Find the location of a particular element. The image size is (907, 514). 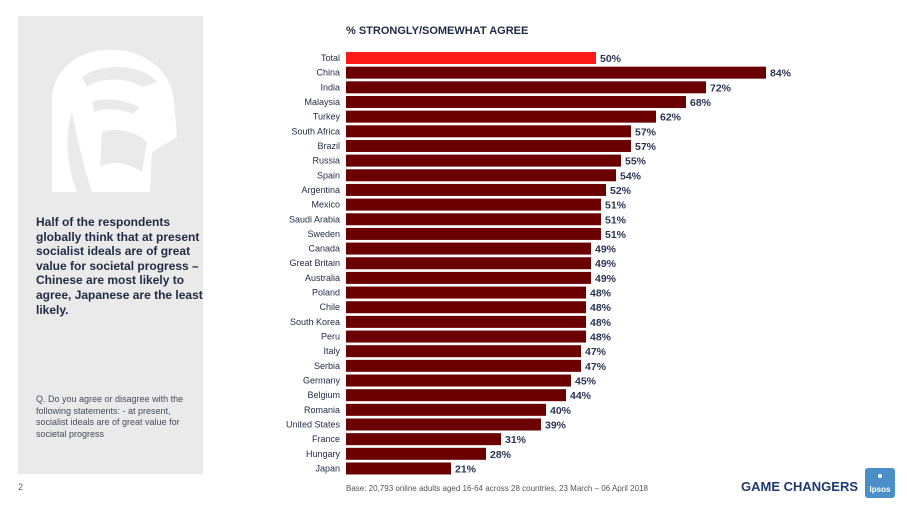

bar-australia is located at coordinates (468, 277).